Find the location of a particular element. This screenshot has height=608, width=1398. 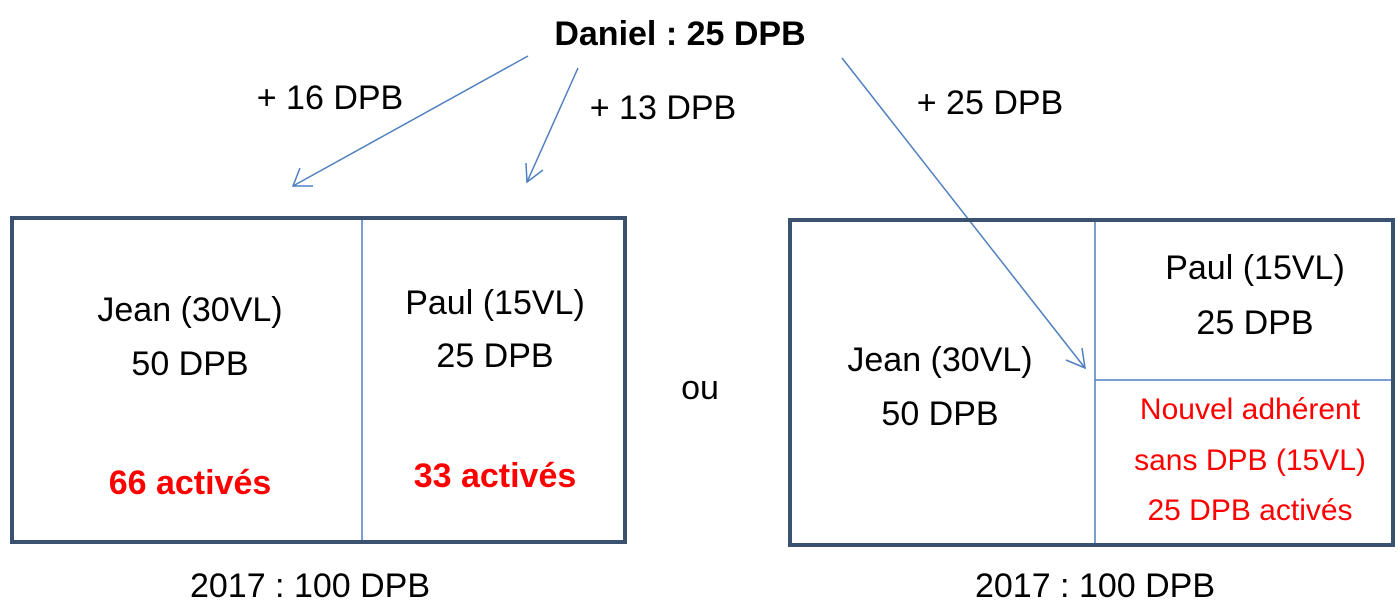

new-member: Nouvel adhérent is located at coordinates (1250, 409).